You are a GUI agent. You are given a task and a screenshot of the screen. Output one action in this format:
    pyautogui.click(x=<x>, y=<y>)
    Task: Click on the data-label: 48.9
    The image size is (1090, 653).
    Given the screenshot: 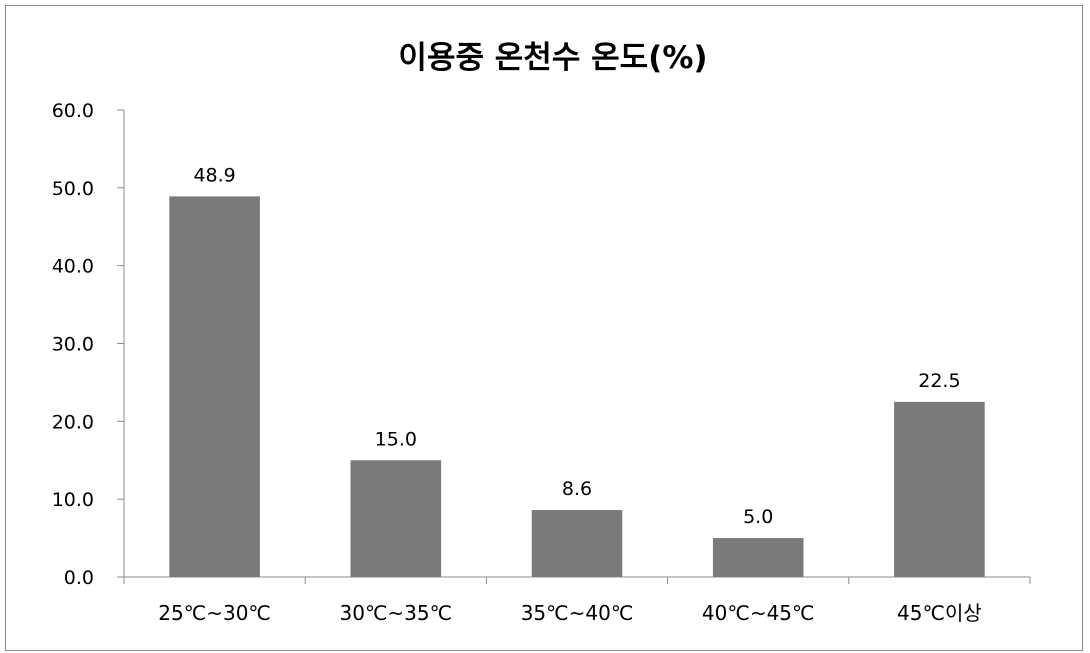 What is the action you would take?
    pyautogui.click(x=214, y=175)
    